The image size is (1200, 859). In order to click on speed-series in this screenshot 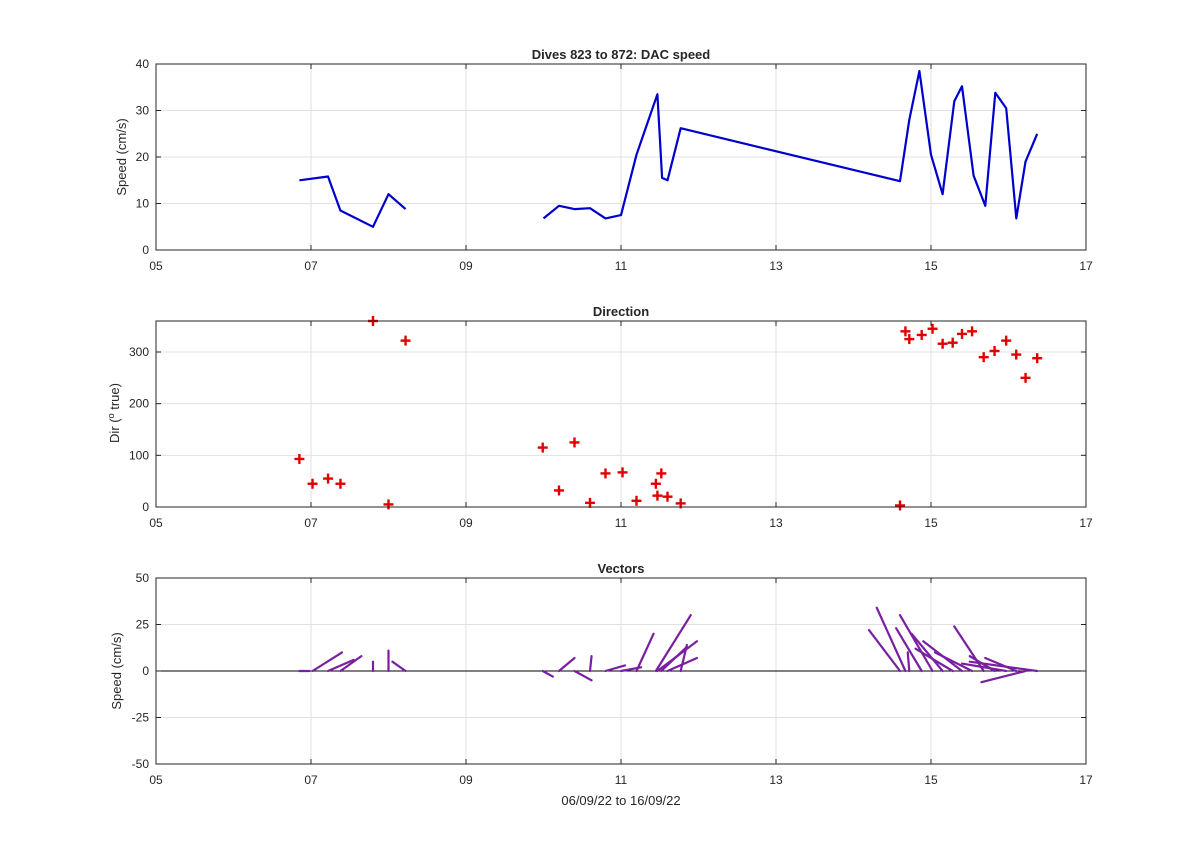, I will do `click(669, 148)`.